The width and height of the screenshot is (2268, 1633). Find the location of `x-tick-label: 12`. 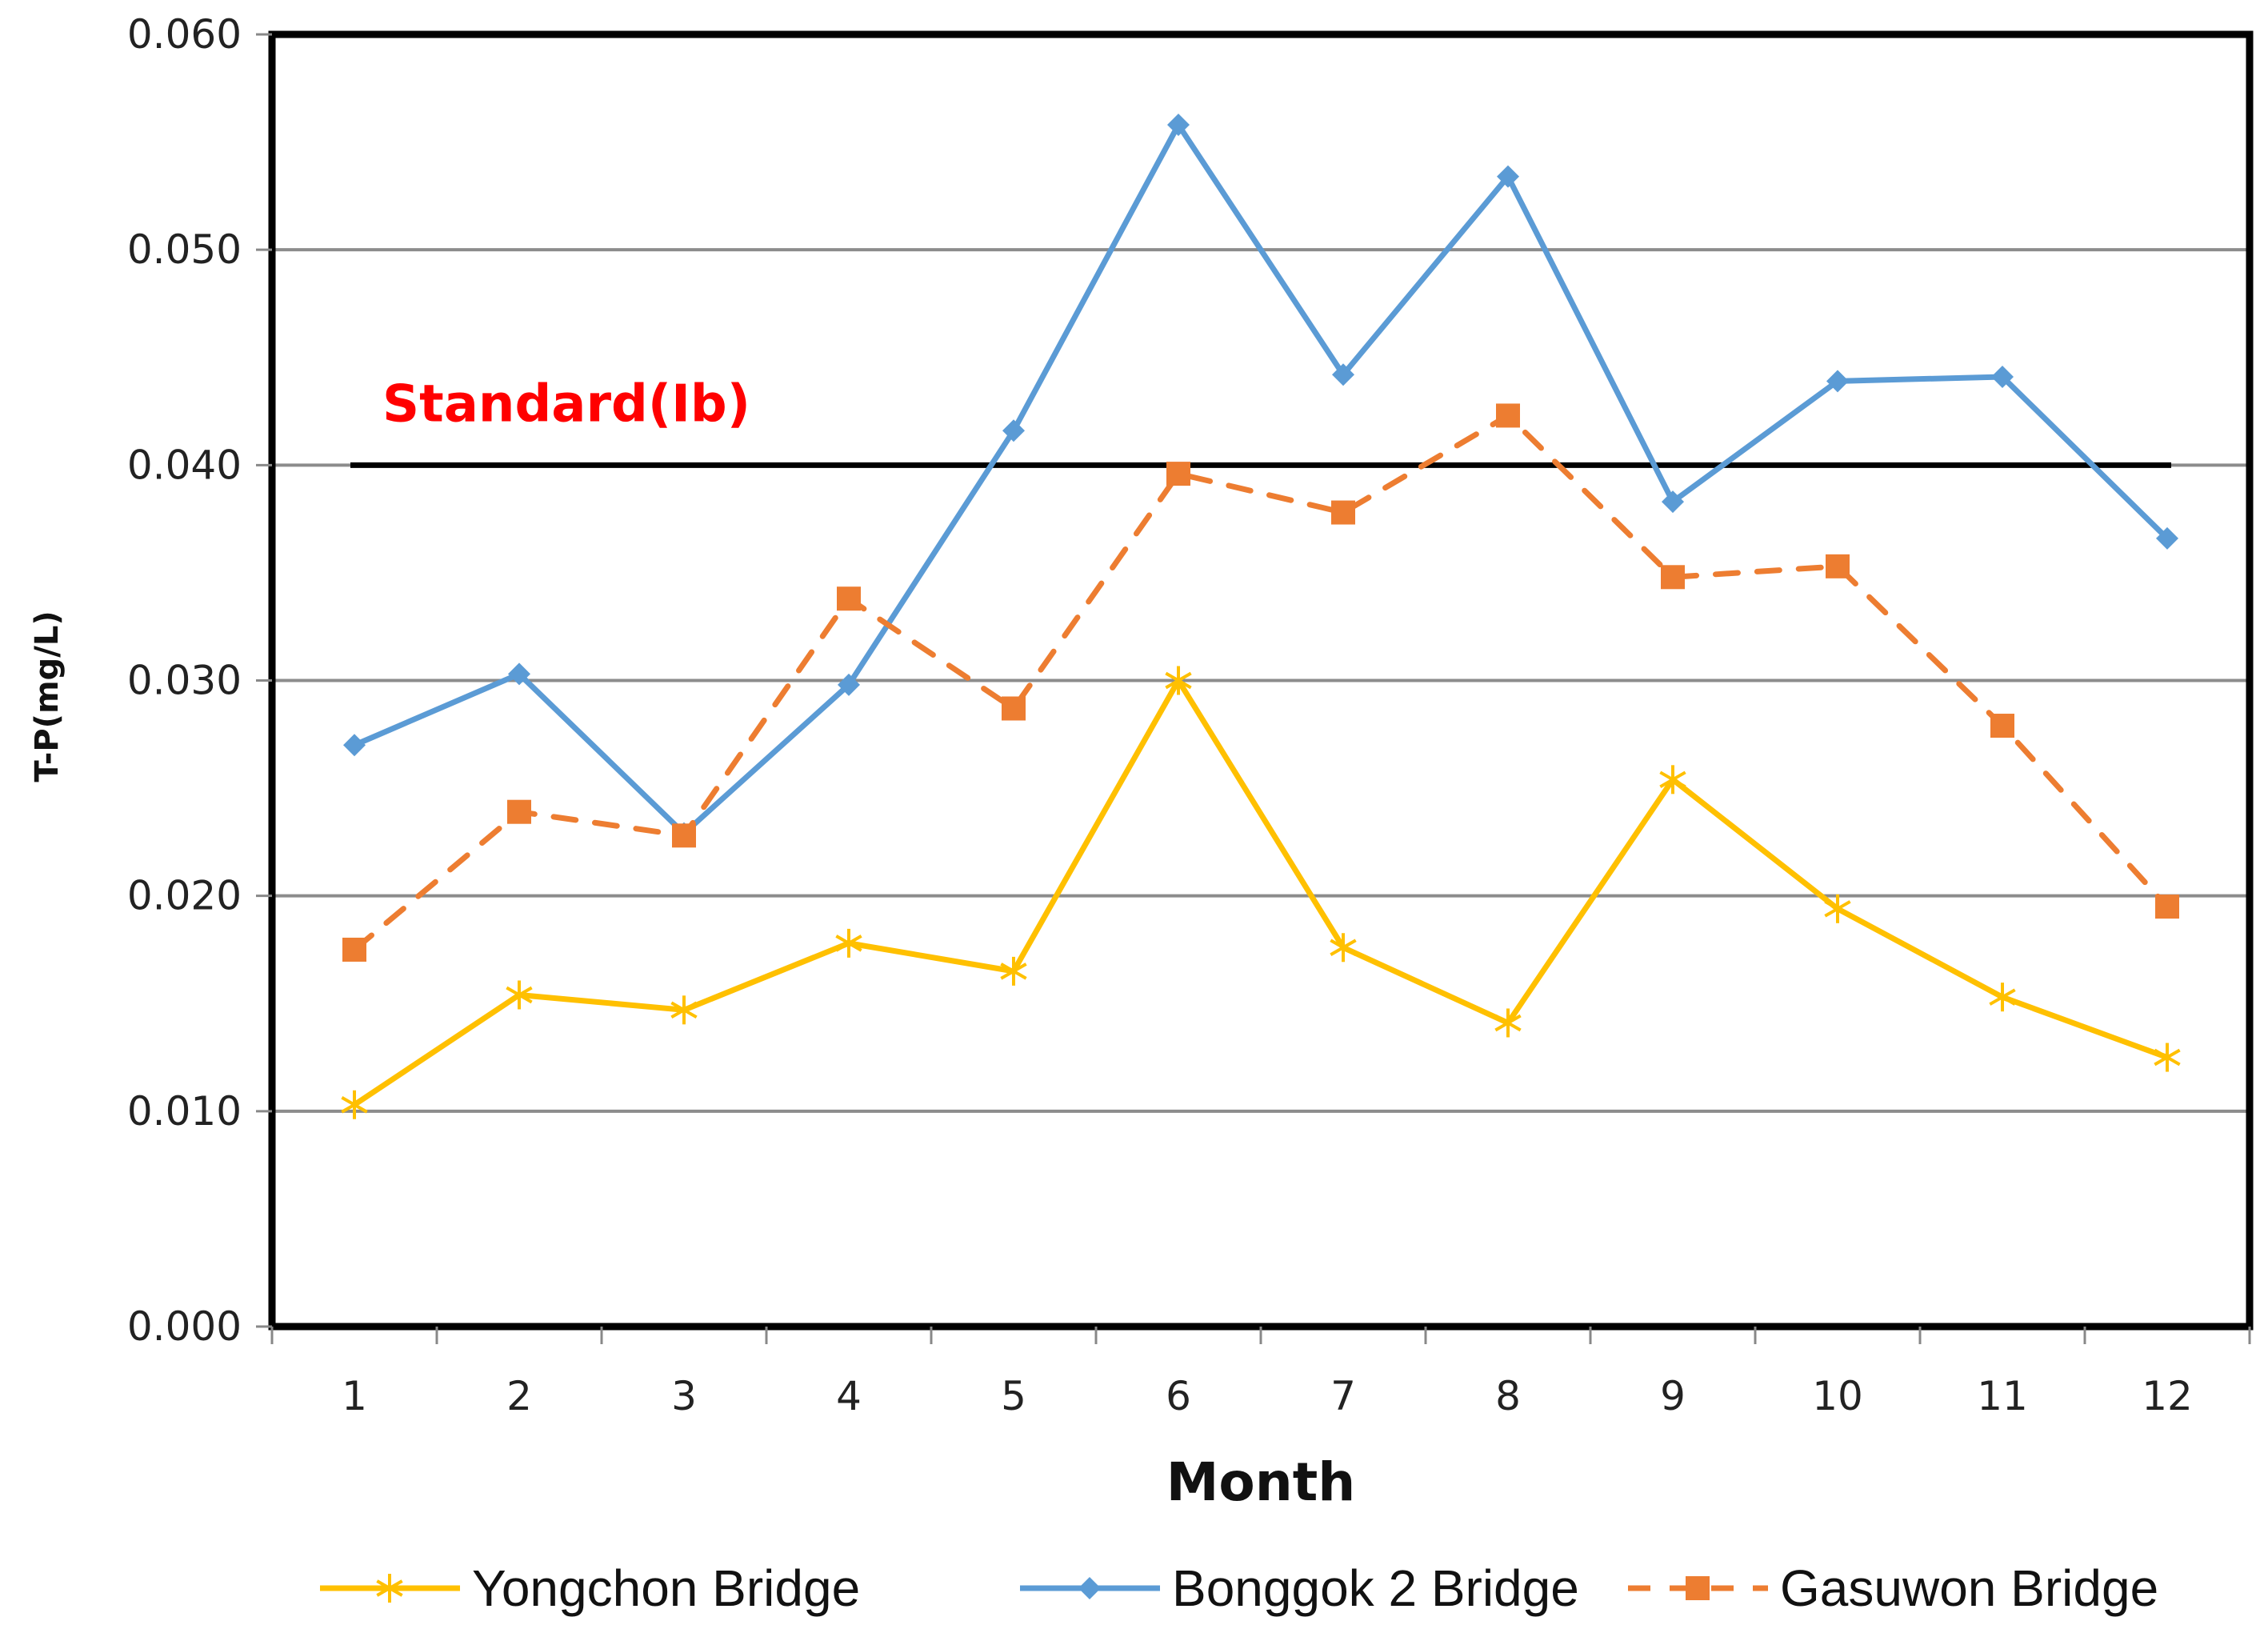

x-tick-label: 12 is located at coordinates (2167, 1396).